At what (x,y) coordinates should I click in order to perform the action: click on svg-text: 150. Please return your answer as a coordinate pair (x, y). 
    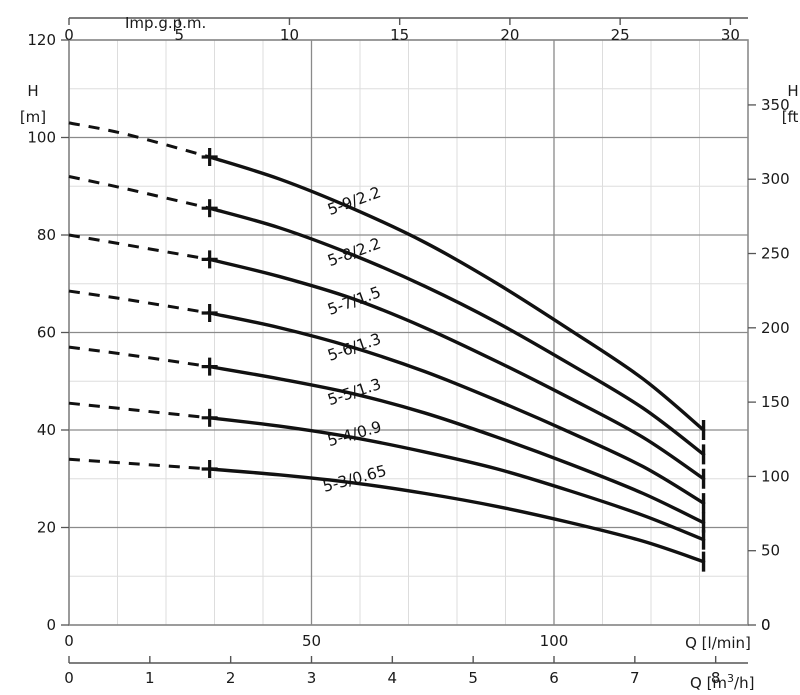
    Looking at the image, I should click on (775, 402).